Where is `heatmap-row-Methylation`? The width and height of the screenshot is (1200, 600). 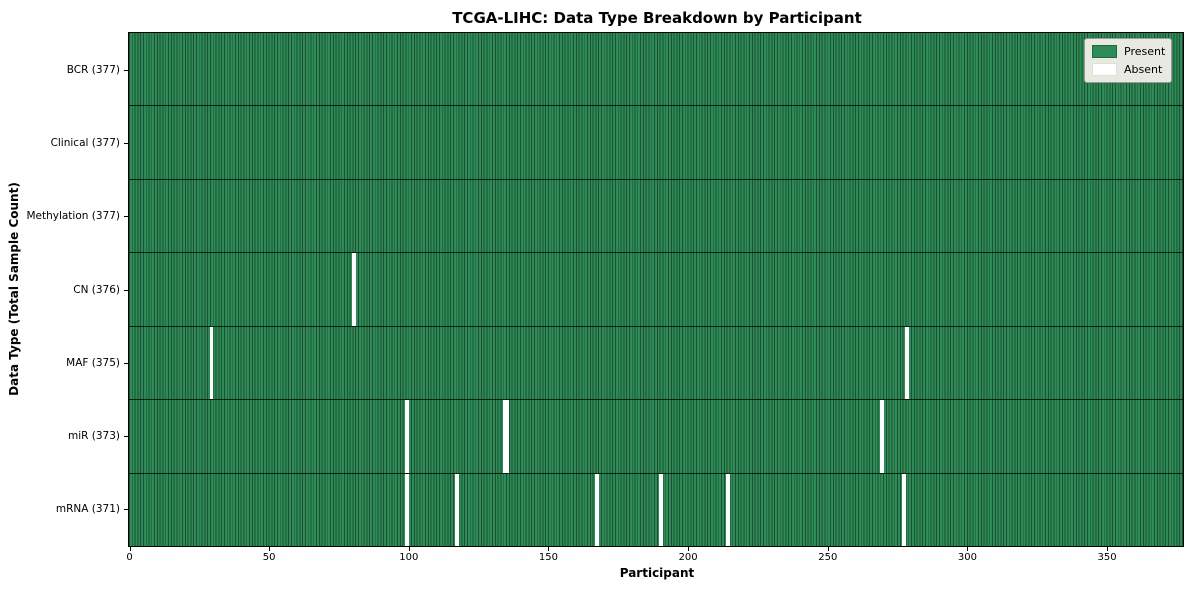 heatmap-row-Methylation is located at coordinates (656, 215).